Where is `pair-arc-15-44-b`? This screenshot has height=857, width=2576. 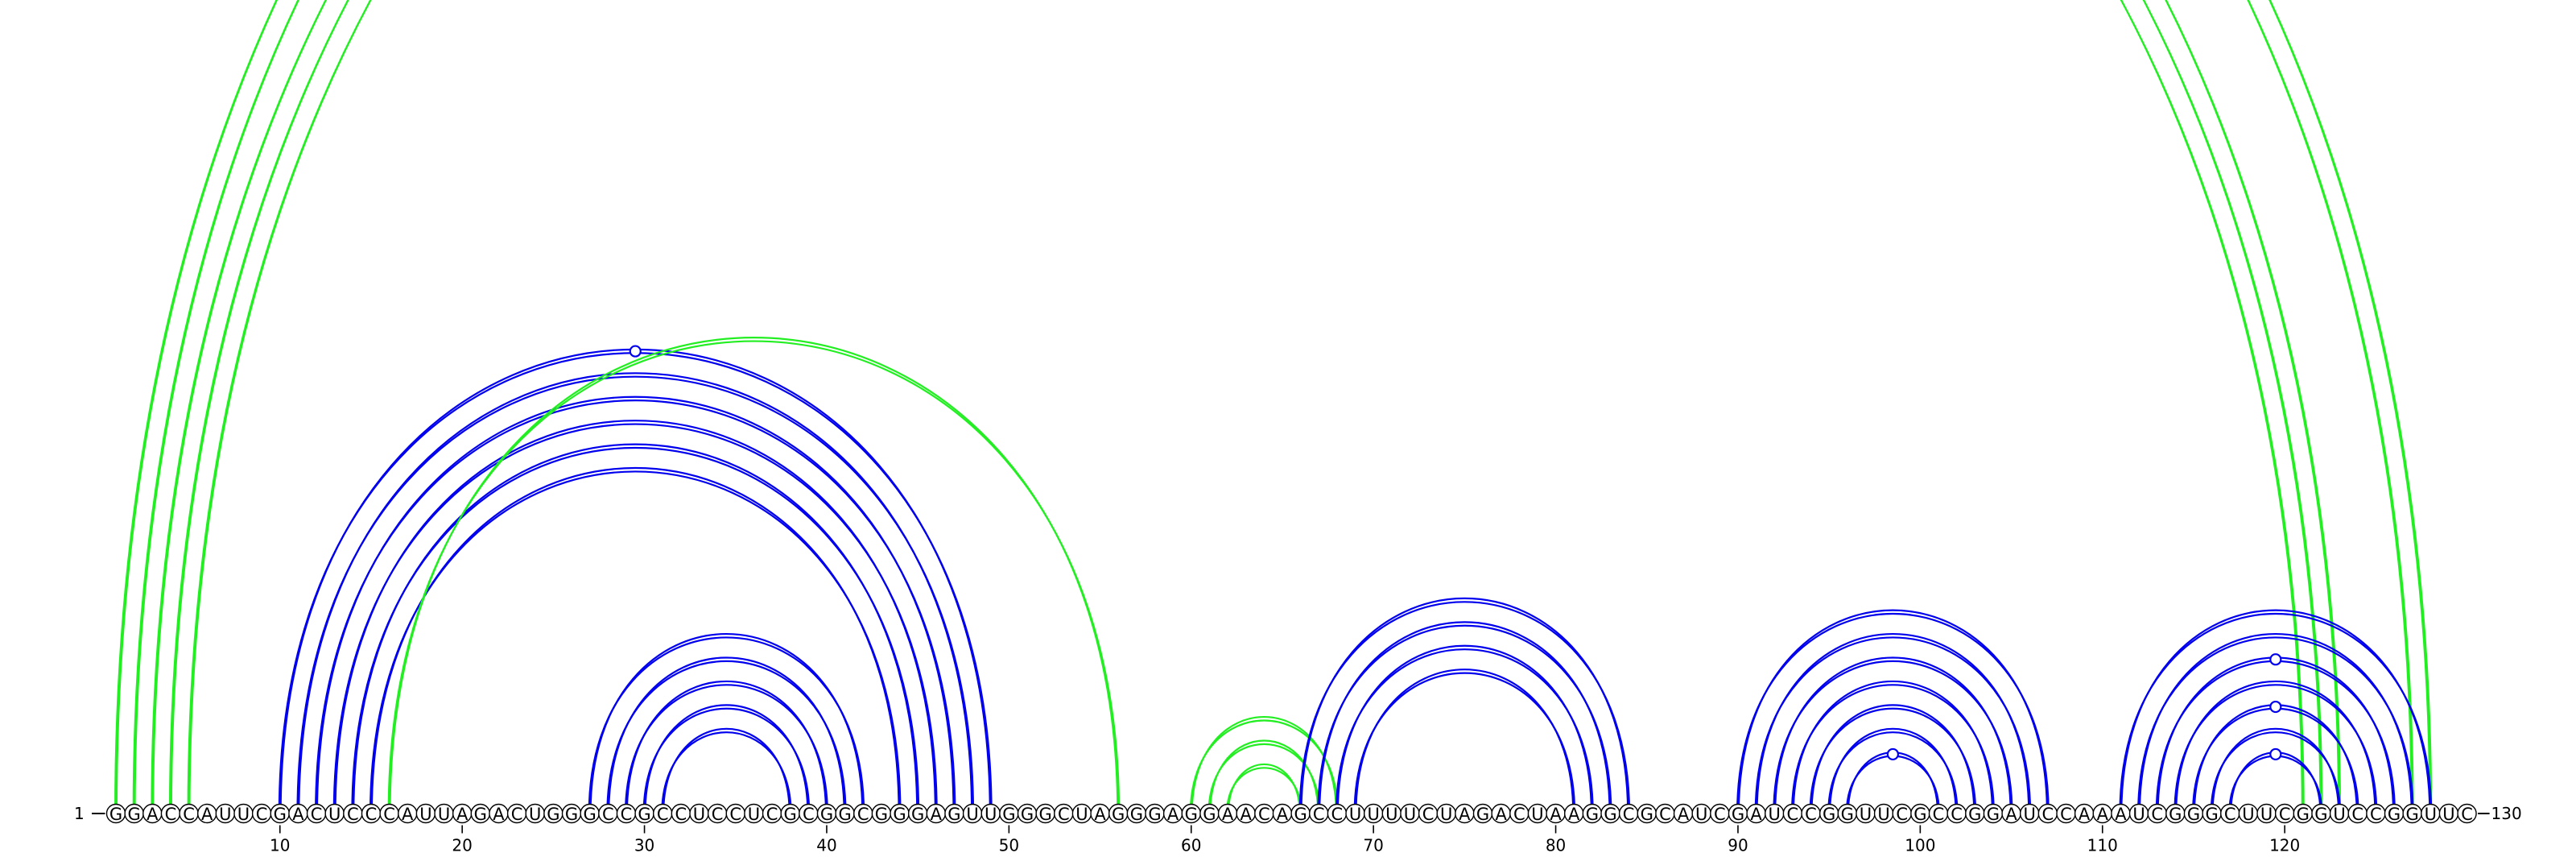 pair-arc-15-44-b is located at coordinates (635, 640).